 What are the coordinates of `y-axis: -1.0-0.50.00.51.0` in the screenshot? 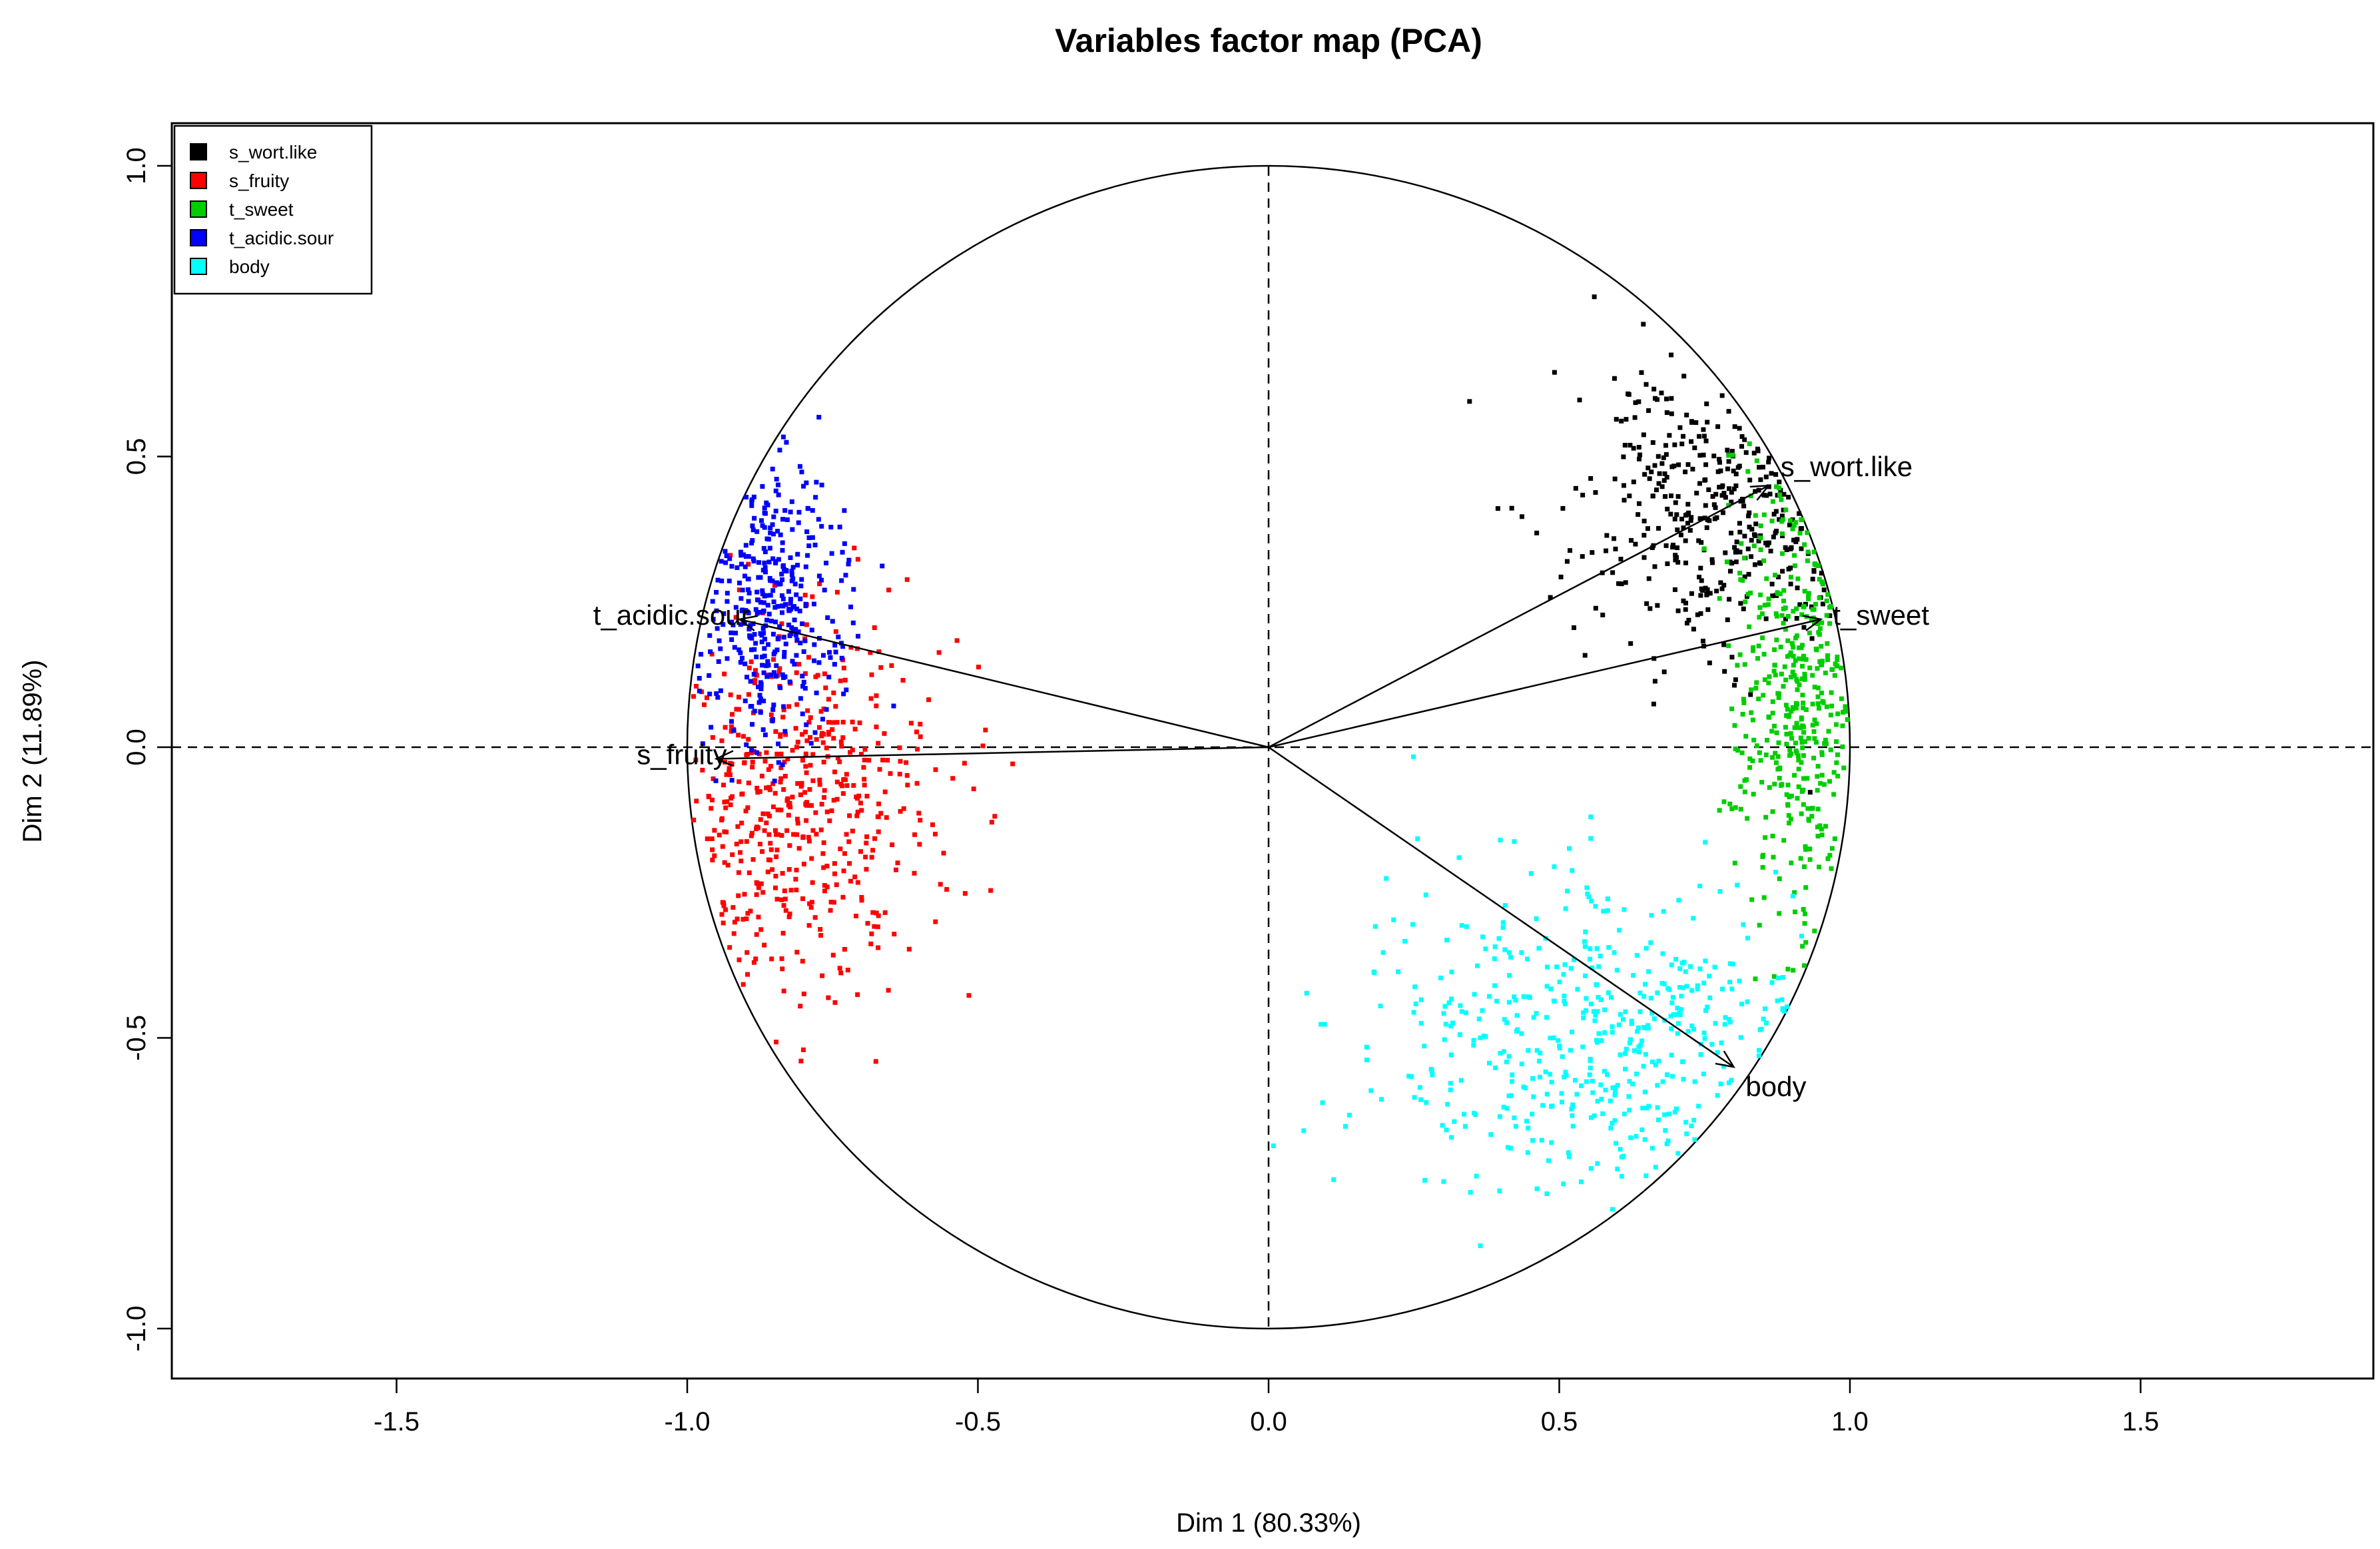 It's located at (147, 749).